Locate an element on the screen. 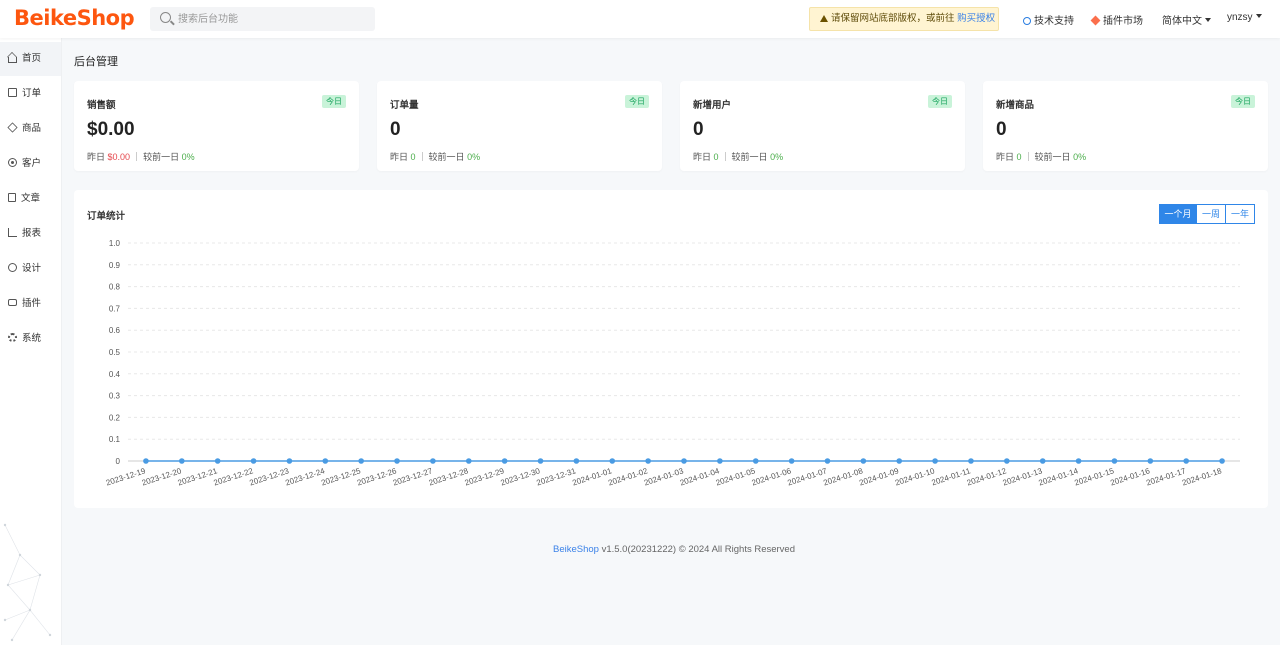 This screenshot has height=645, width=1280. x-tick-label: 2024-01-09 is located at coordinates (879, 476).